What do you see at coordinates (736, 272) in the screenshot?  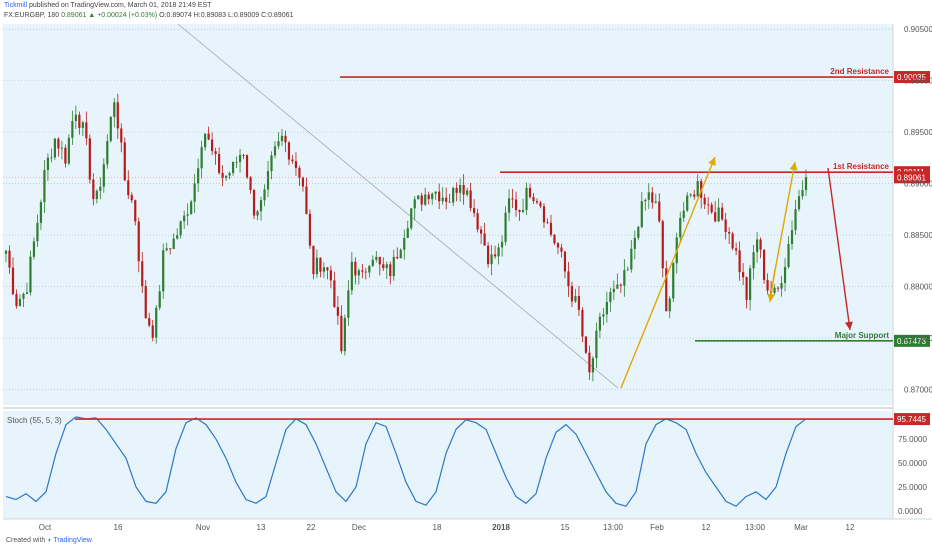 I see `annotation-arrows` at bounding box center [736, 272].